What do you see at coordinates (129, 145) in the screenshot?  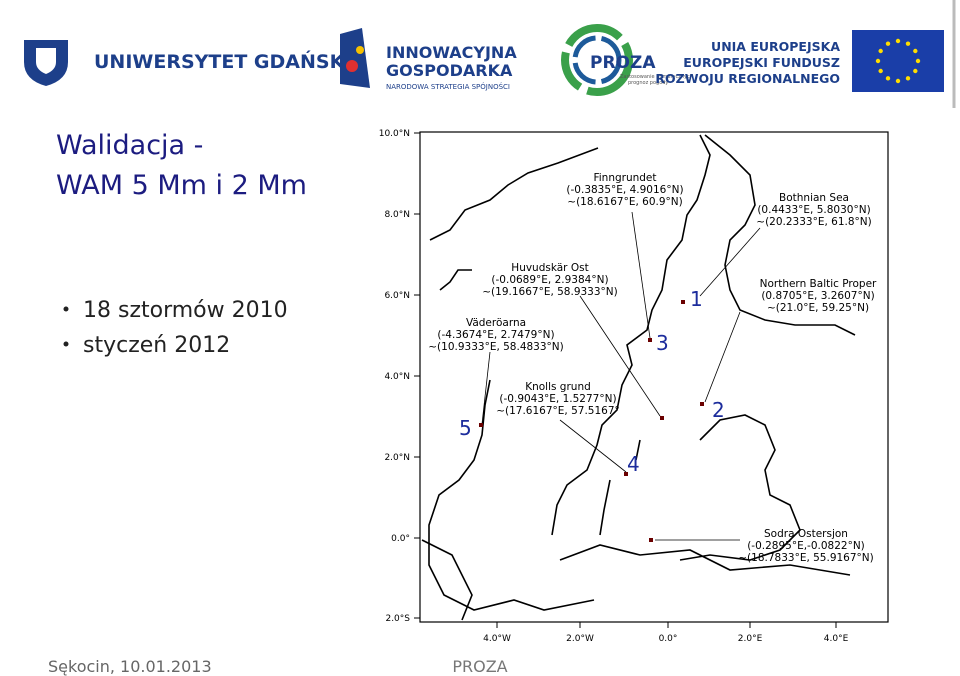 I see `title-line: Walidacja -` at bounding box center [129, 145].